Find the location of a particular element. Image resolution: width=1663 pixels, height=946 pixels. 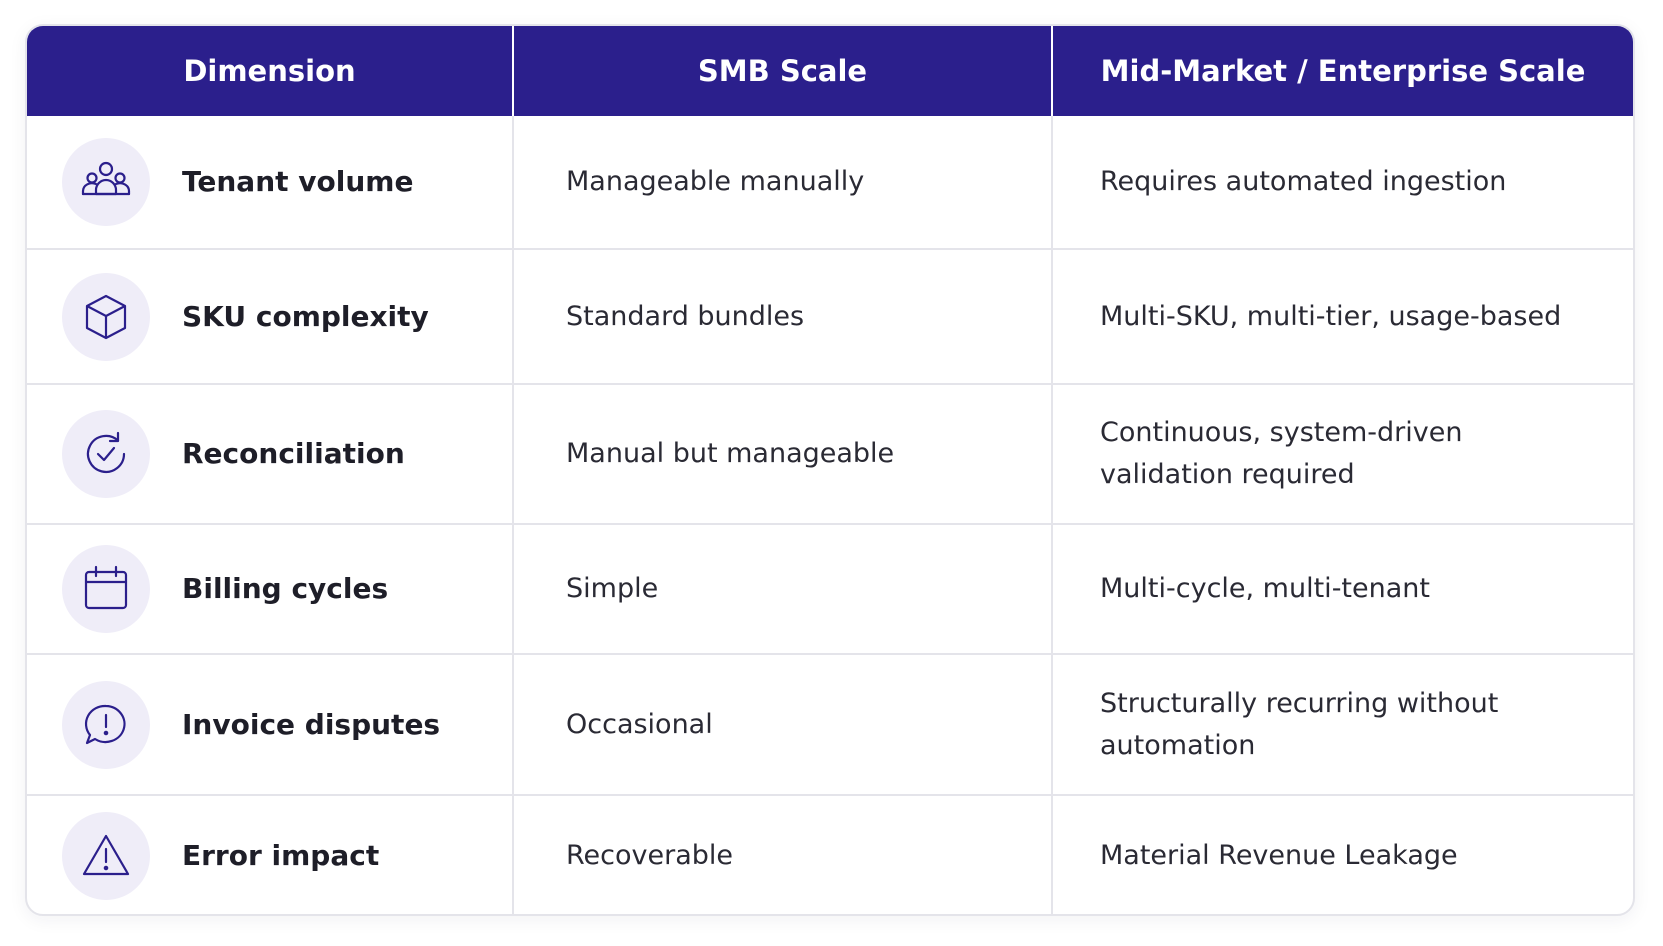

smb-value: Occasional is located at coordinates (782, 724).